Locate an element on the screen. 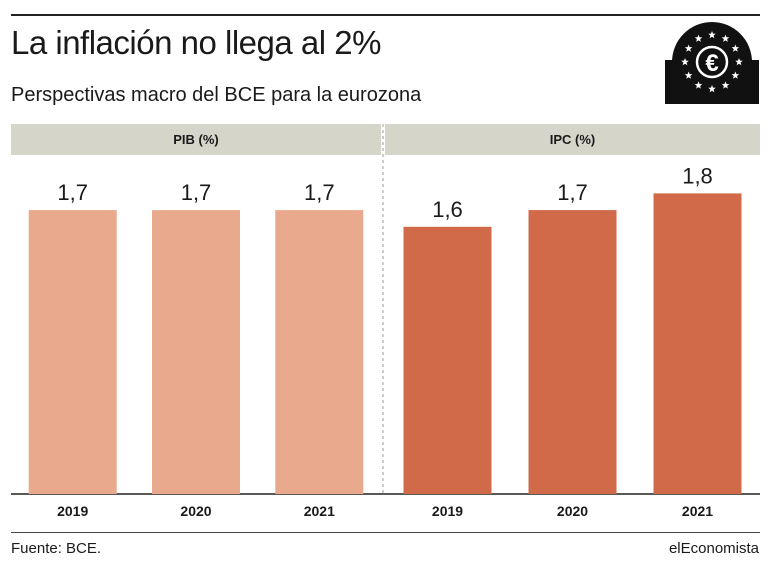 Image resolution: width=770 pixels, height=563 pixels. data-label-ipc-2020: 1,7 is located at coordinates (572, 192).